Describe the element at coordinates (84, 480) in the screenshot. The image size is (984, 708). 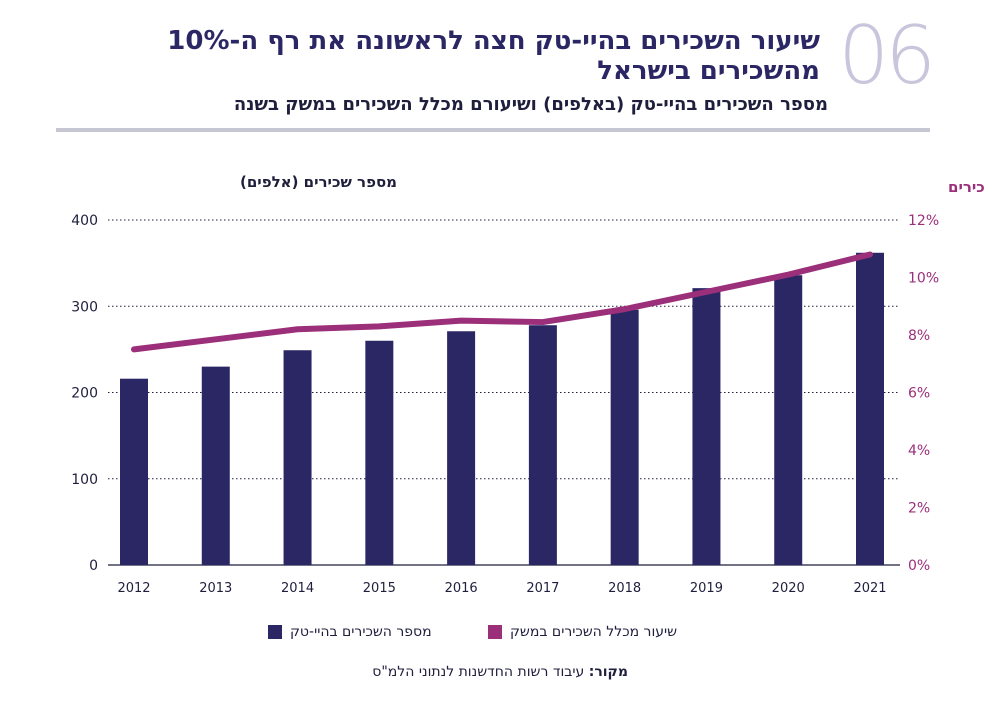
I see `left-tick-label: 100` at that location.